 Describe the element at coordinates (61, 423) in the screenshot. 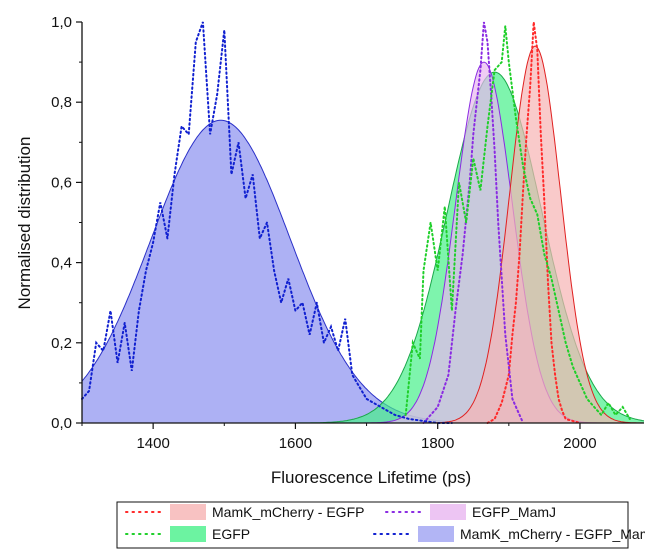

I see `y-tick-label: 0,0` at that location.